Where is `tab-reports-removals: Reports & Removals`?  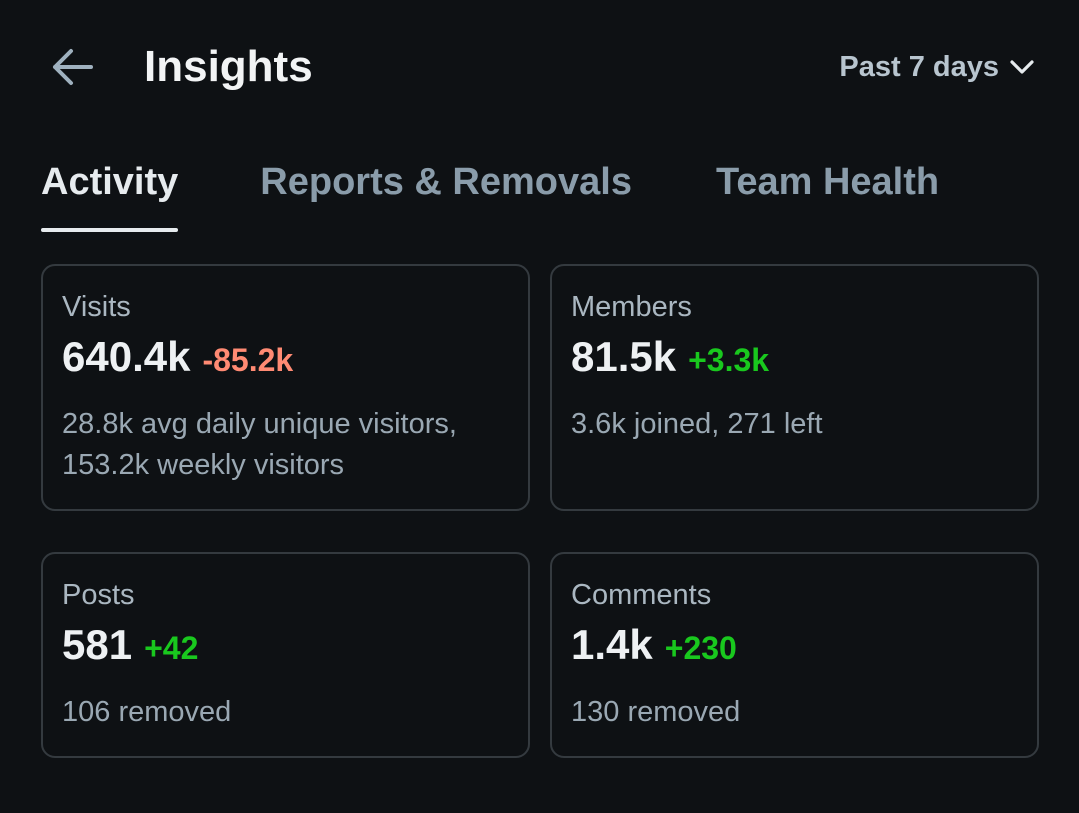 tab-reports-removals: Reports & Removals is located at coordinates (446, 182).